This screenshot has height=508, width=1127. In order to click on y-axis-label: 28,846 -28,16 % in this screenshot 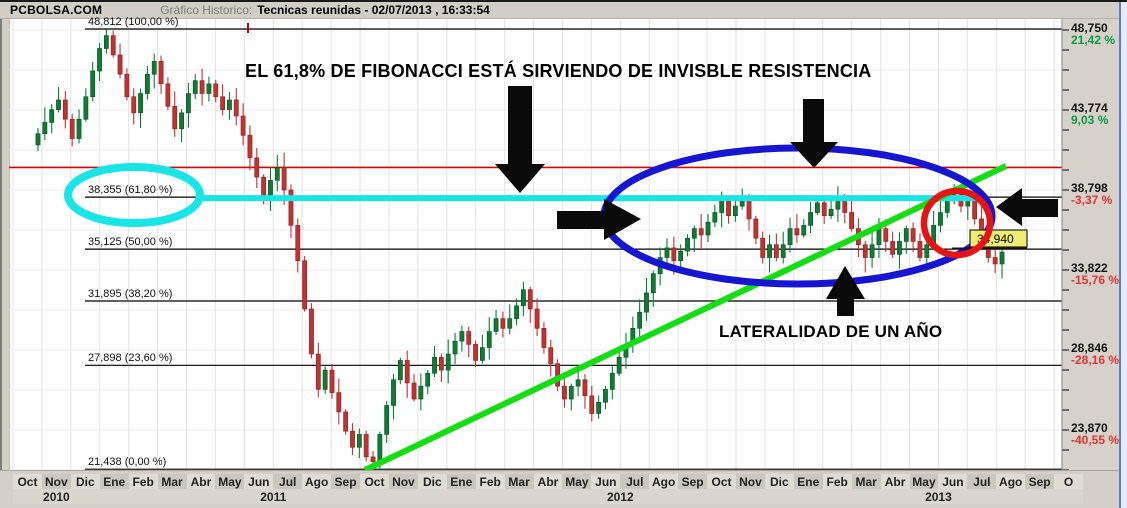, I will do `click(1098, 354)`.